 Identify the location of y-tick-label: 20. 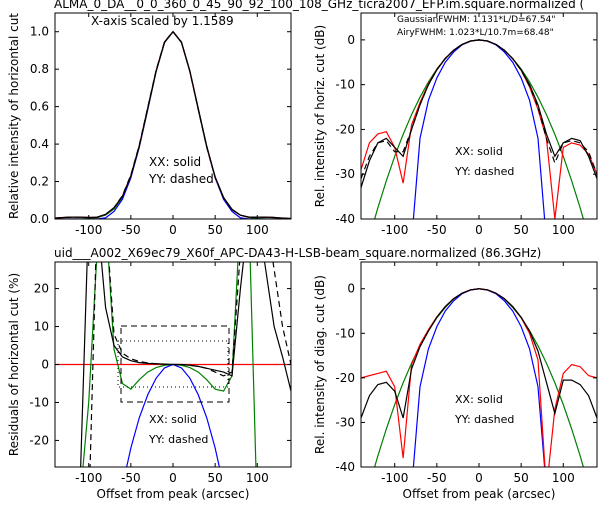
(41, 289).